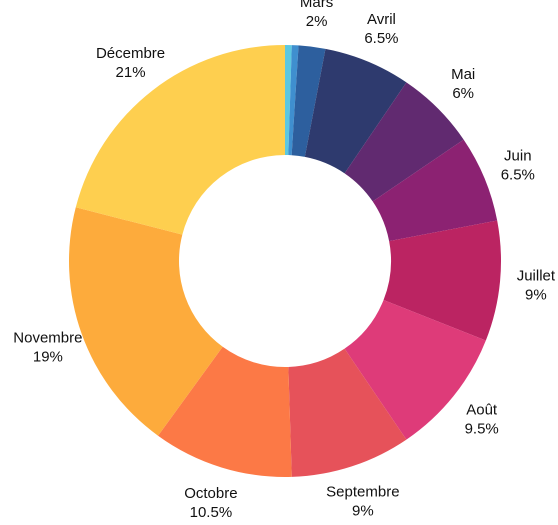  What do you see at coordinates (317, 21) in the screenshot?
I see `slice-label-percent: 2%` at bounding box center [317, 21].